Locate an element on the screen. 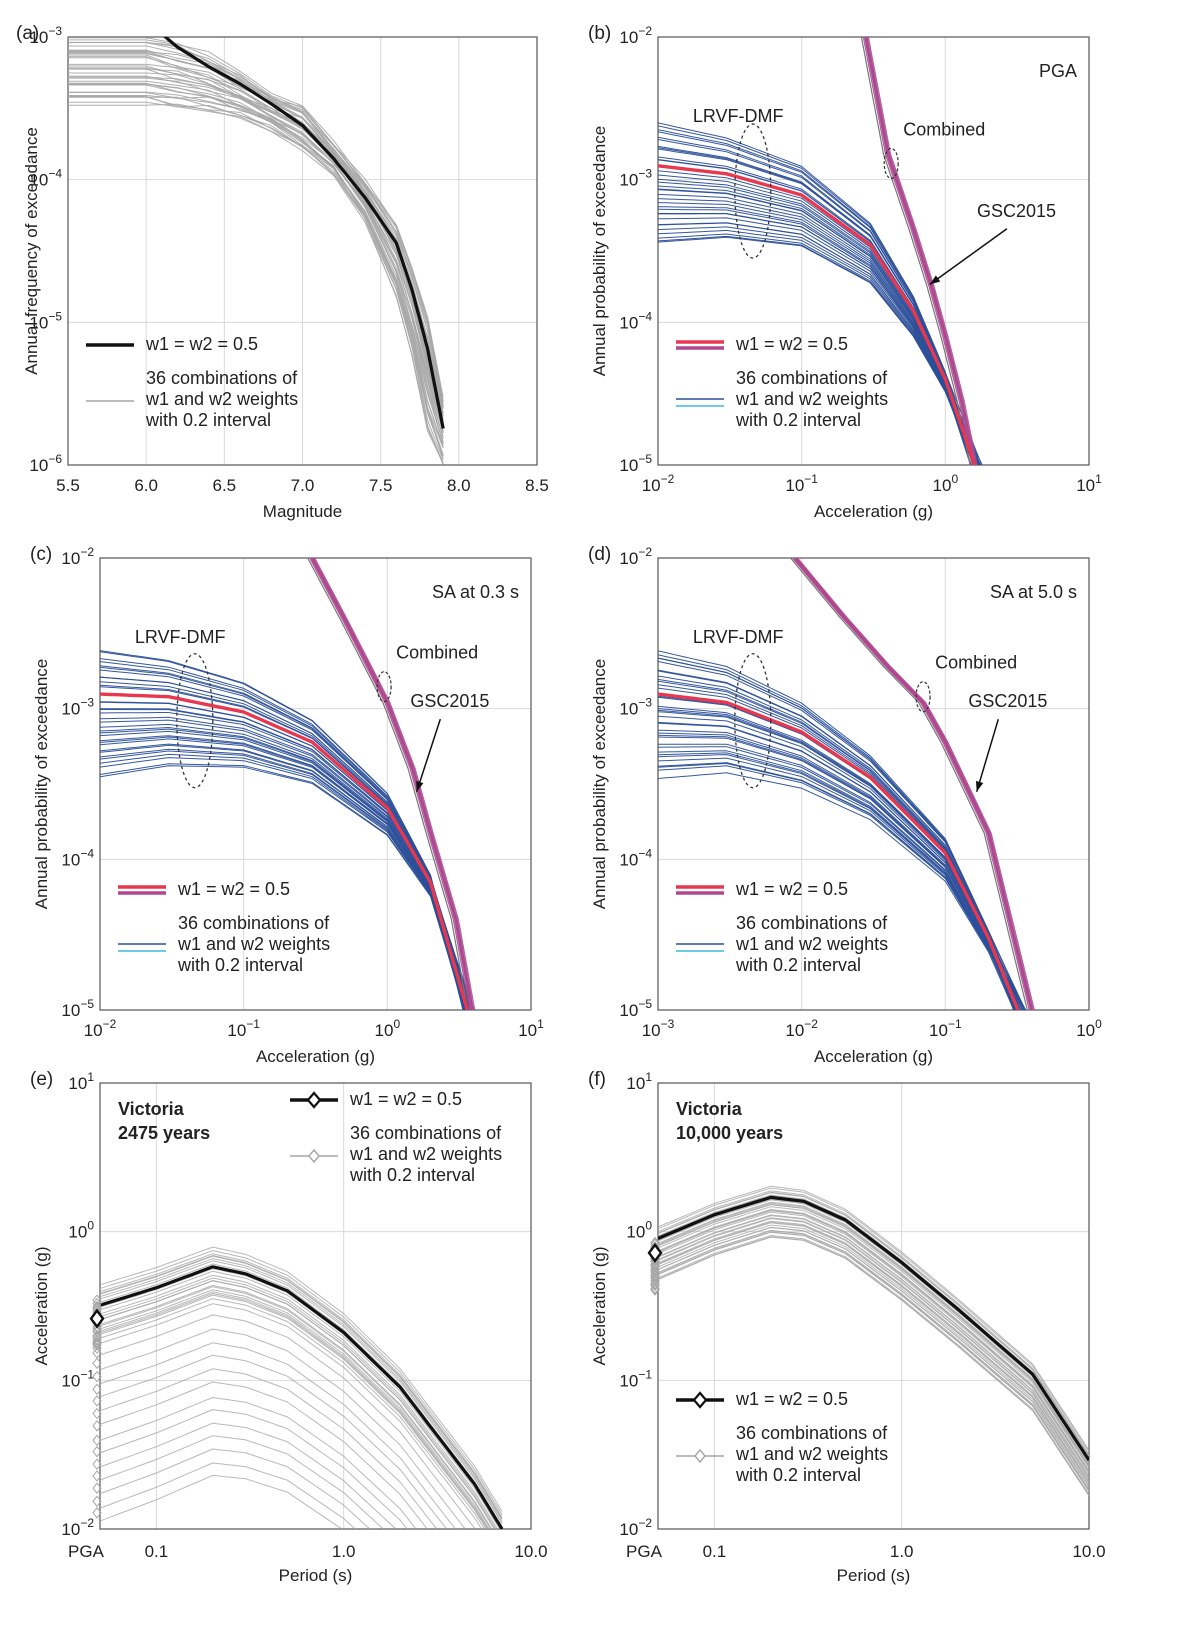 This screenshot has width=1180, height=1641. x-tick-label: 5.5 is located at coordinates (68, 485).